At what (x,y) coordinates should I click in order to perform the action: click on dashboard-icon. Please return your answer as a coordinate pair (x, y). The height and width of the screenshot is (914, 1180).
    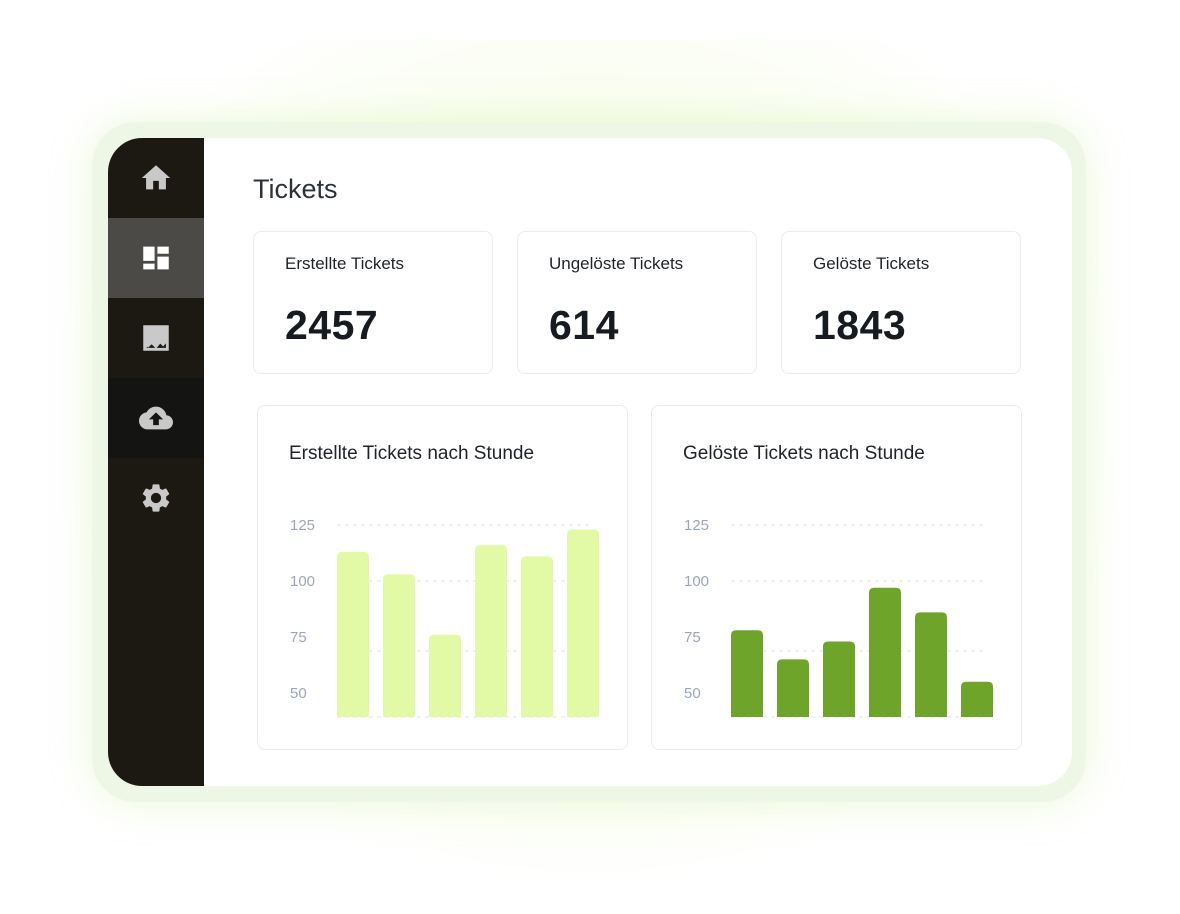
    Looking at the image, I should click on (156, 258).